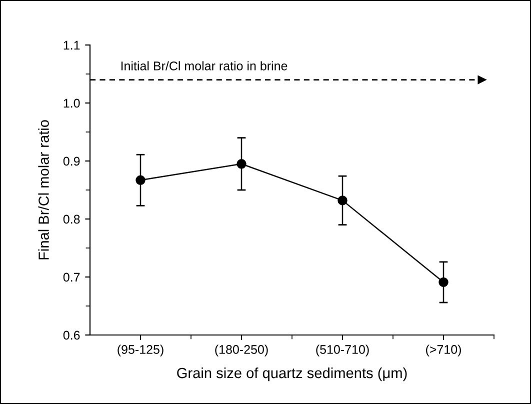 The width and height of the screenshot is (531, 404). What do you see at coordinates (141, 350) in the screenshot?
I see `x-tick-label: (95-125)` at bounding box center [141, 350].